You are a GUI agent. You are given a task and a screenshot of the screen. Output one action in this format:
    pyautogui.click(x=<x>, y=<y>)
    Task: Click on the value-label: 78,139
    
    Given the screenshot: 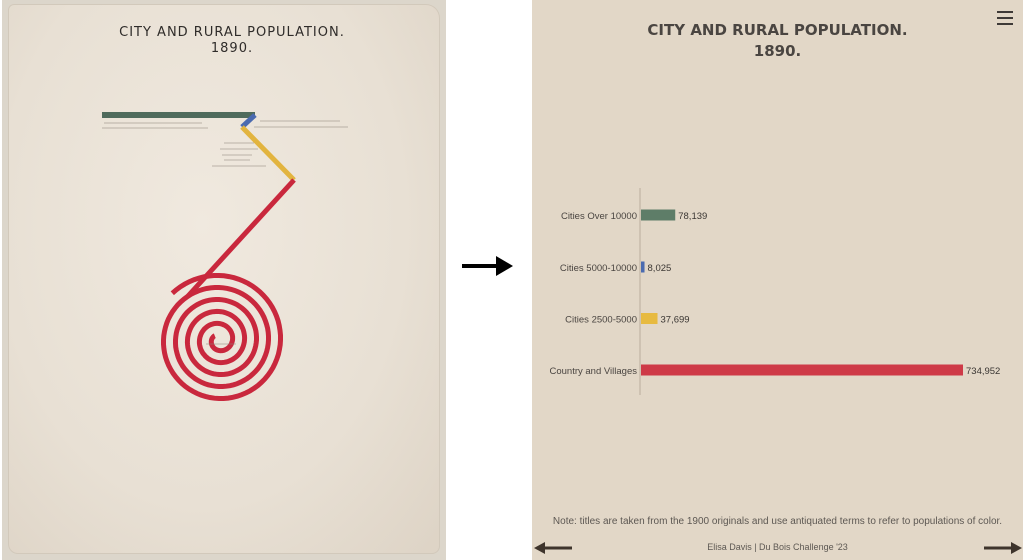 What is the action you would take?
    pyautogui.click(x=692, y=216)
    